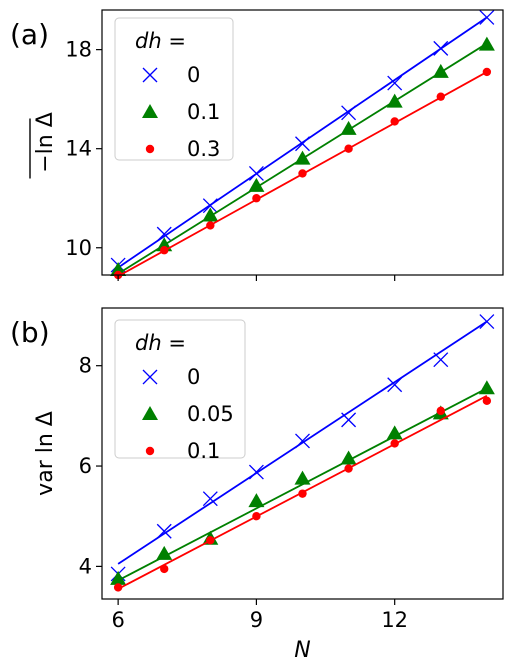 The width and height of the screenshot is (516, 663). Describe the element at coordinates (45, 453) in the screenshot. I see `y-axis-label: var ln Δ` at that location.